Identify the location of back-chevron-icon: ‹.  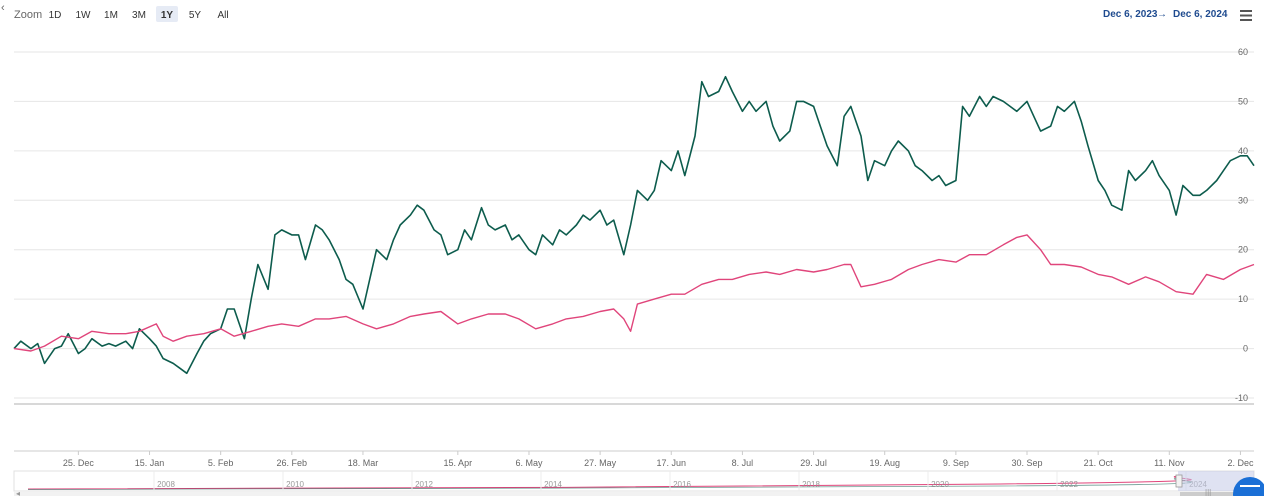
(3, 8).